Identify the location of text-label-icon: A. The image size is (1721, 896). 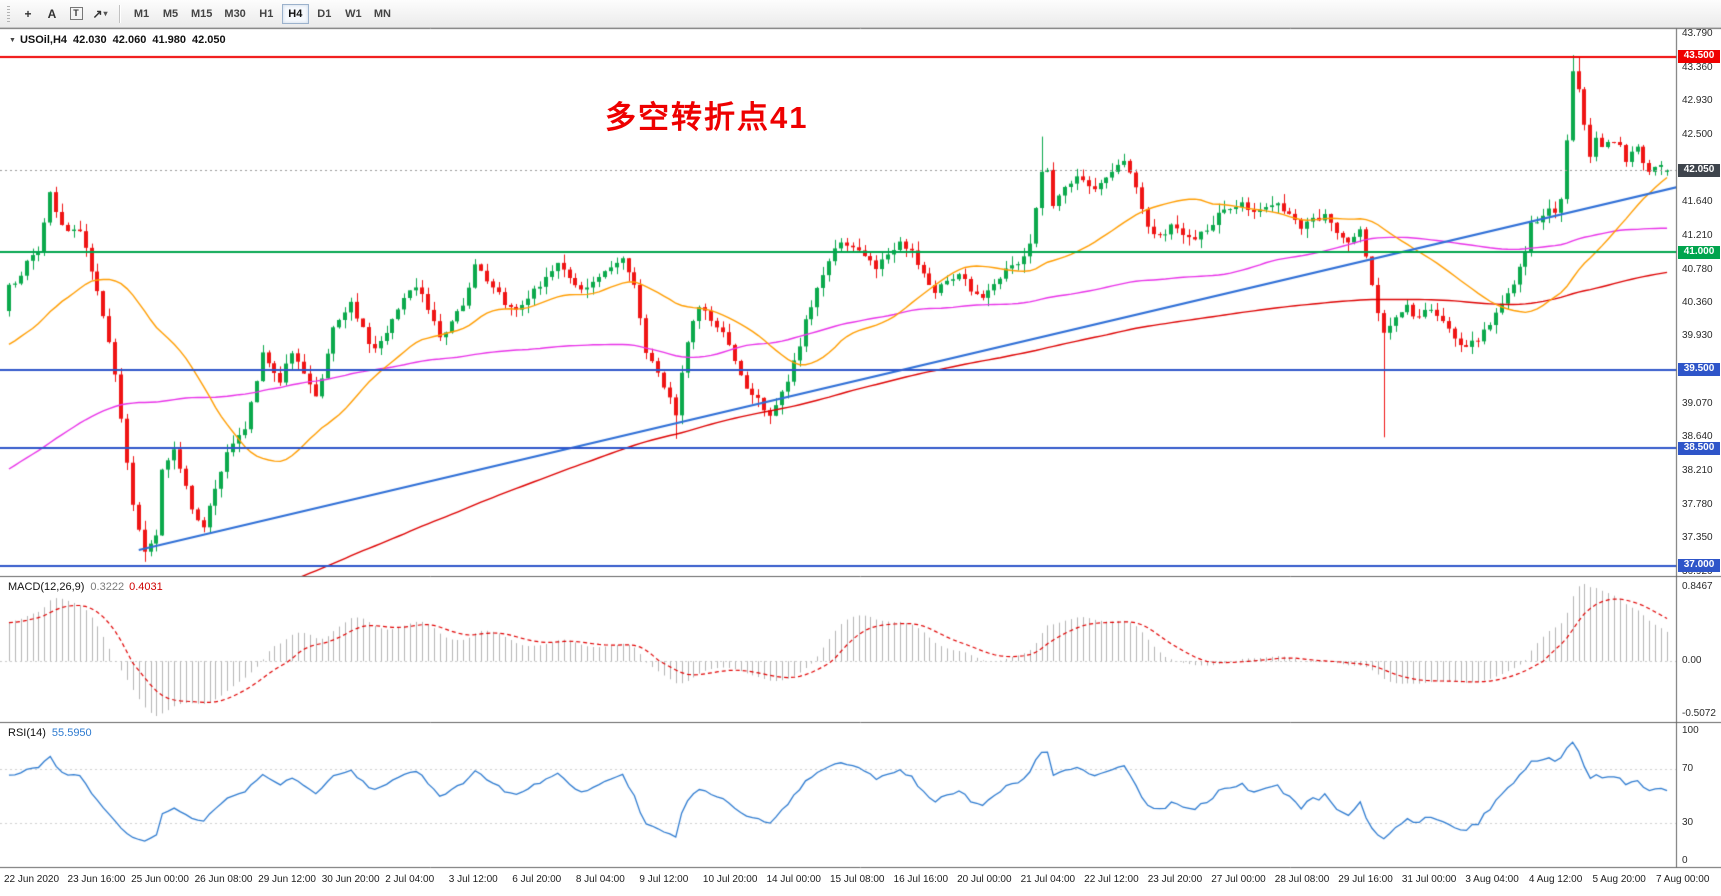
(52, 14).